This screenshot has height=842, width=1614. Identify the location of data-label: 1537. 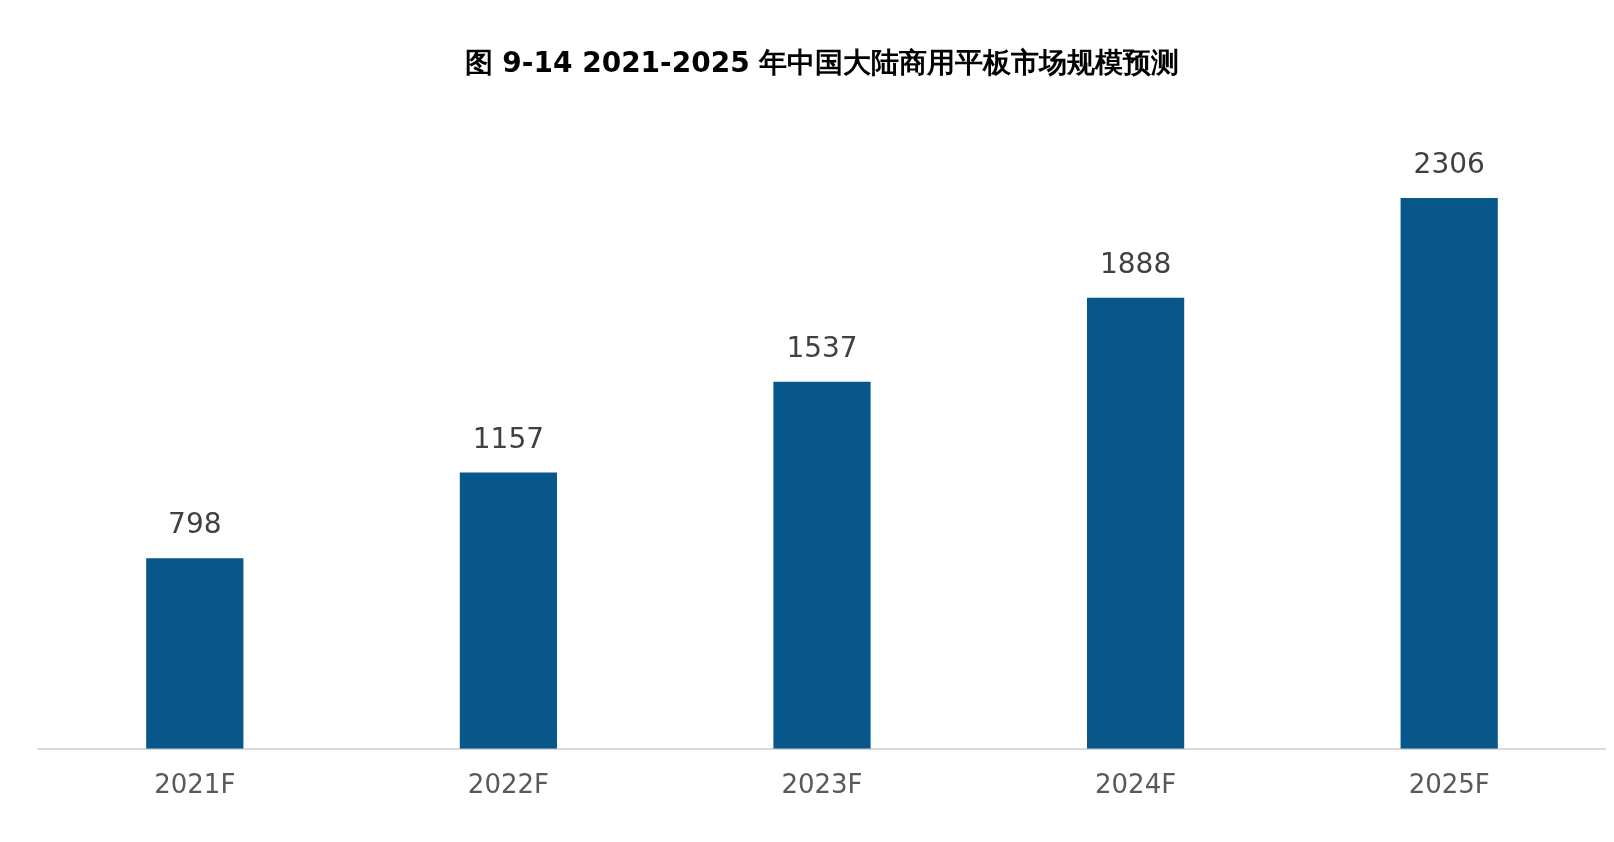
(822, 347).